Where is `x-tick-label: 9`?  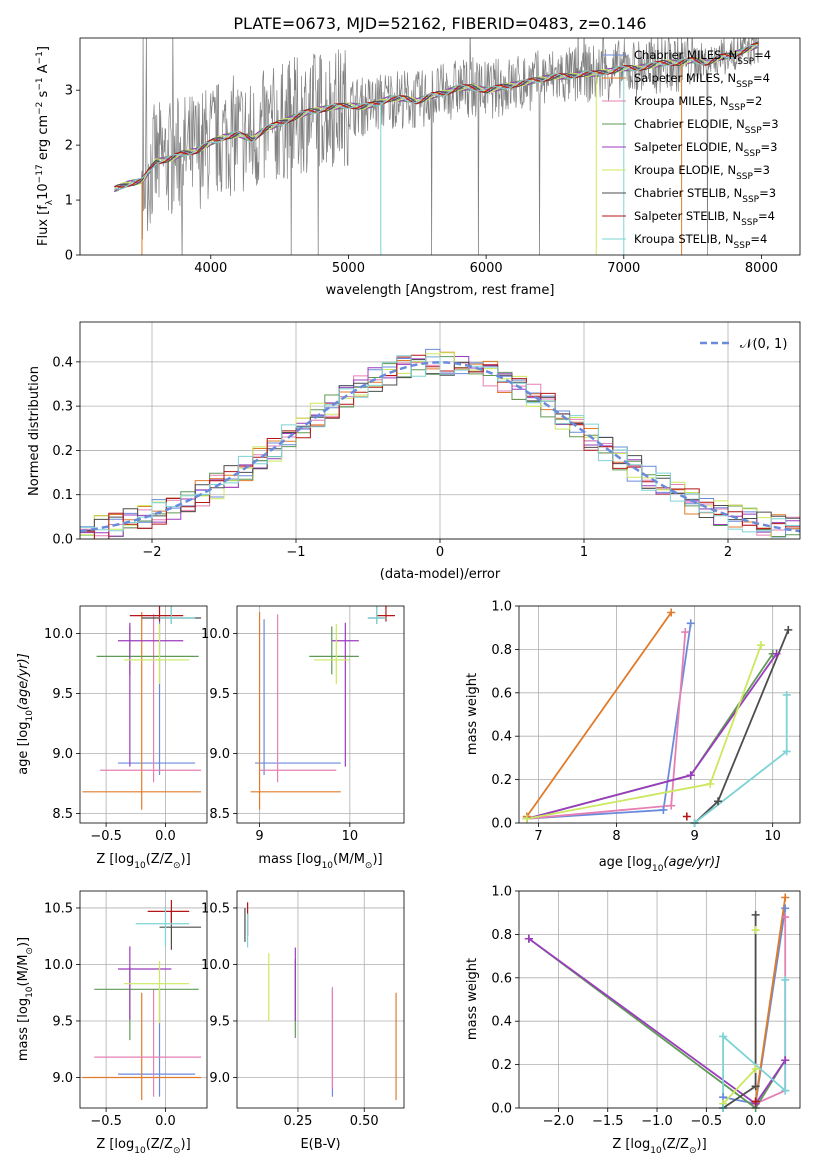
x-tick-label: 9 is located at coordinates (694, 836).